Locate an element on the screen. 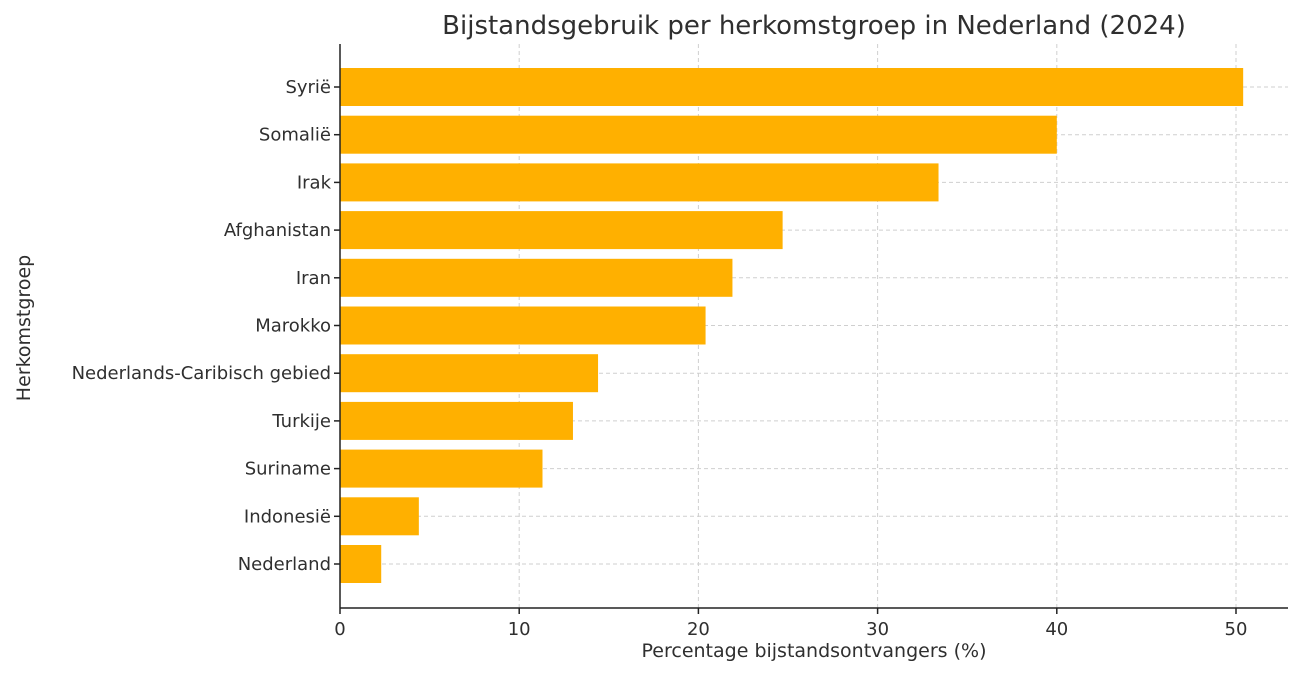 This screenshot has height=674, width=1300. y-tick-label: Syrië is located at coordinates (308, 87).